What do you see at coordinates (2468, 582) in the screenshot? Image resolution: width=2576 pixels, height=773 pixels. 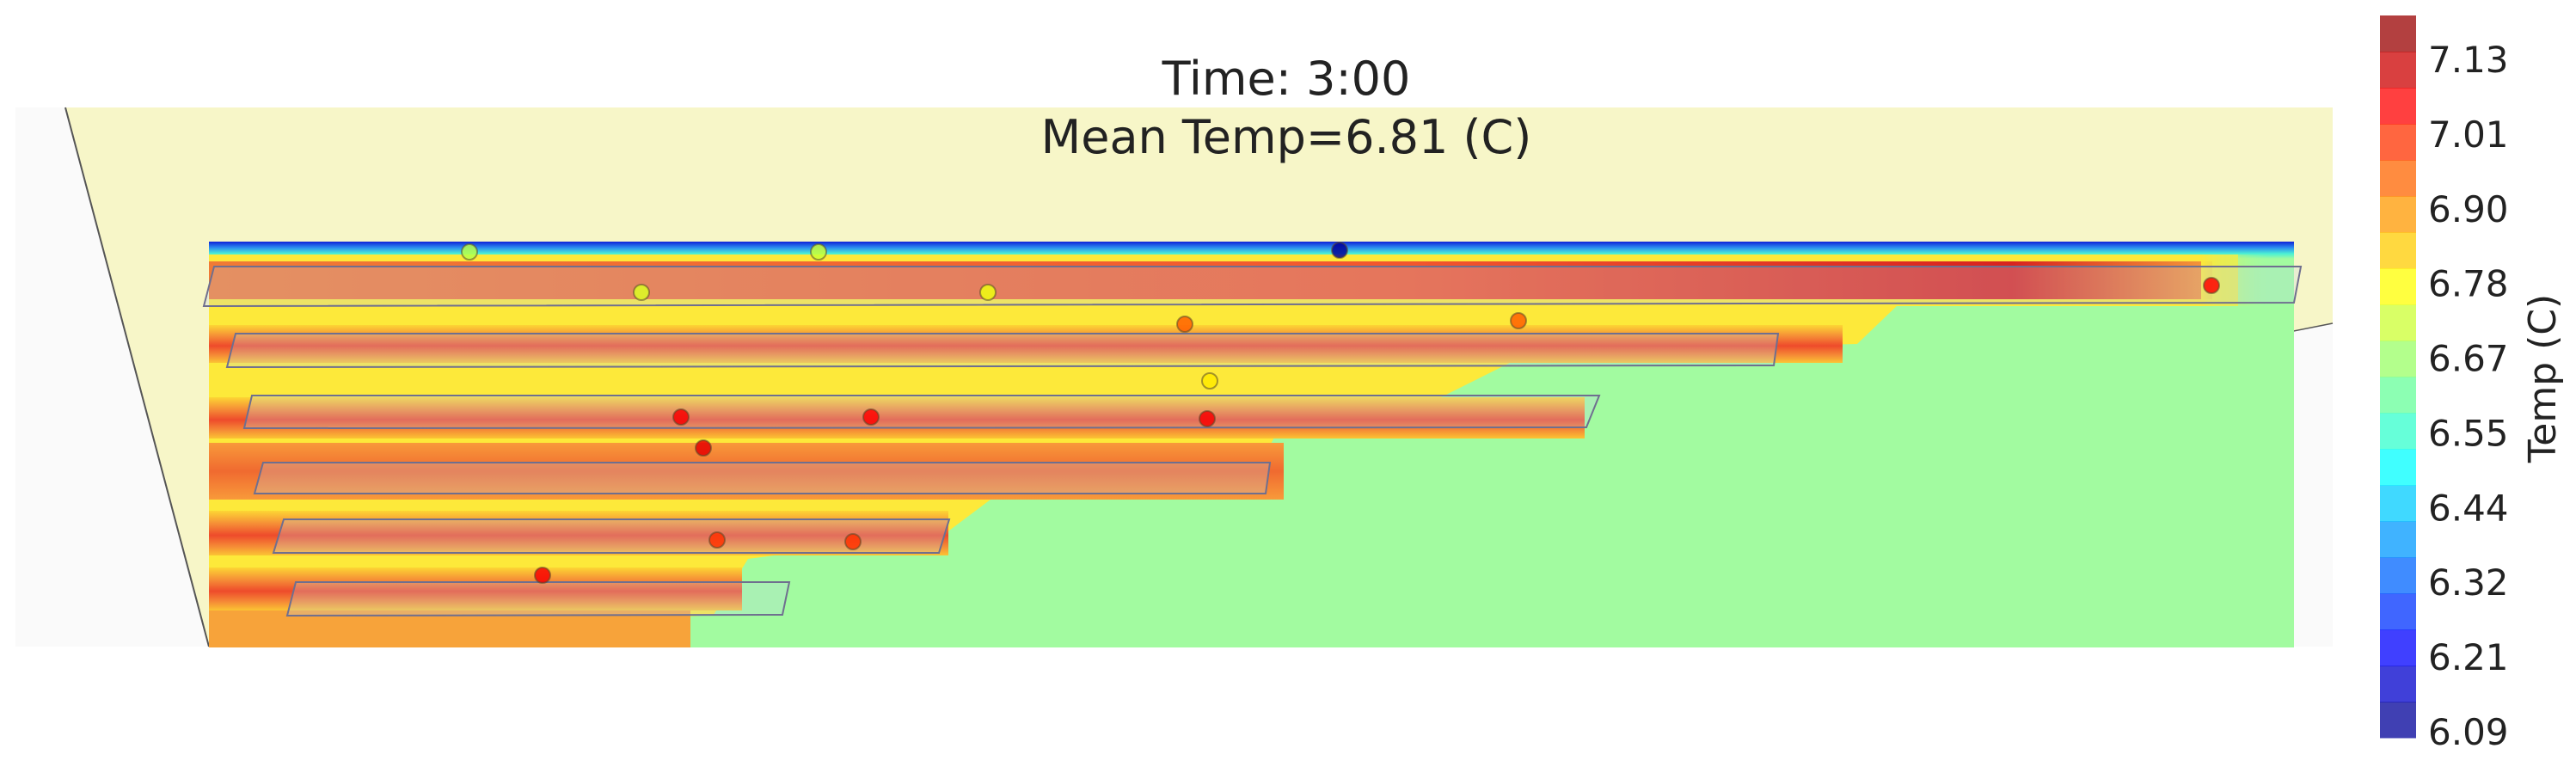 I see `colorbar-tick-label: 6.32` at bounding box center [2468, 582].